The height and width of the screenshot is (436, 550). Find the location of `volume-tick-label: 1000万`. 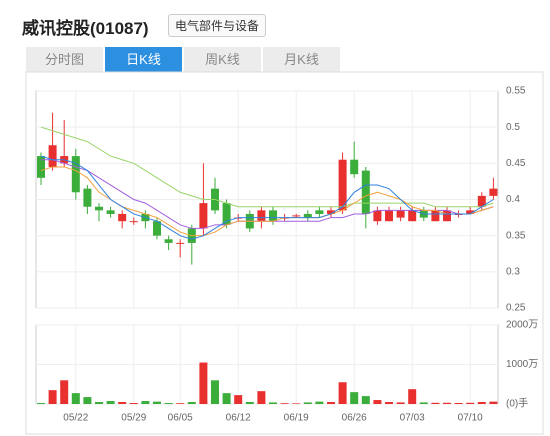

volume-tick-label: 1000万 is located at coordinates (522, 364).